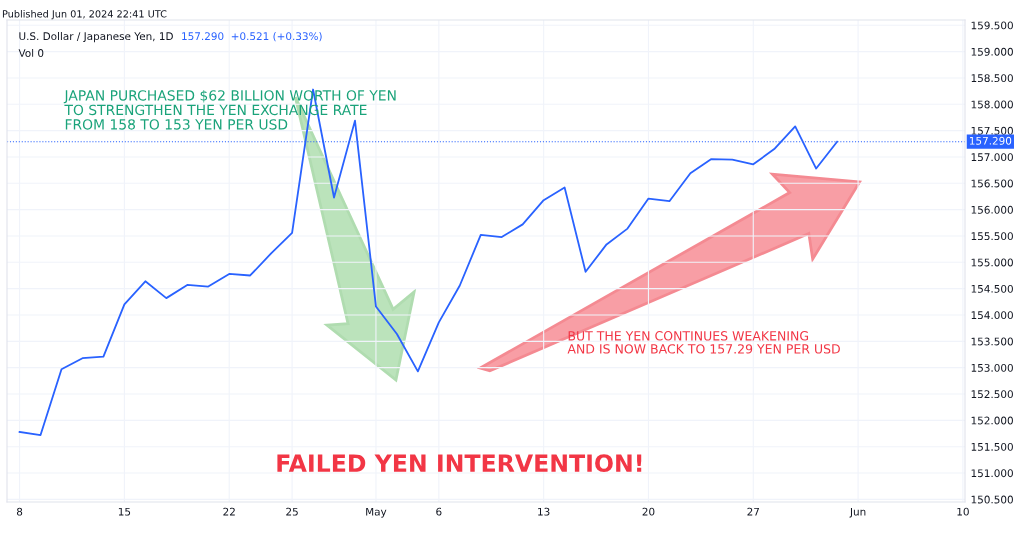 The height and width of the screenshot is (548, 1024). I want to click on x-tick-label: May, so click(376, 512).